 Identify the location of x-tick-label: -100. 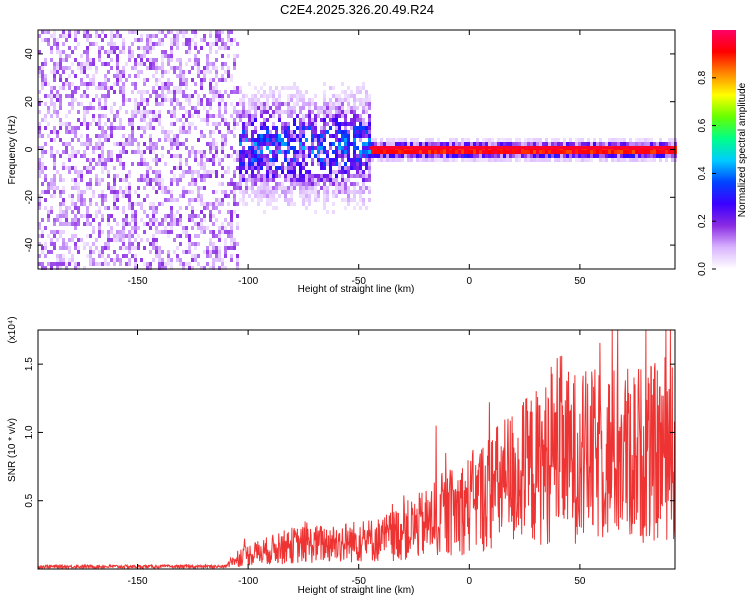
(248, 281).